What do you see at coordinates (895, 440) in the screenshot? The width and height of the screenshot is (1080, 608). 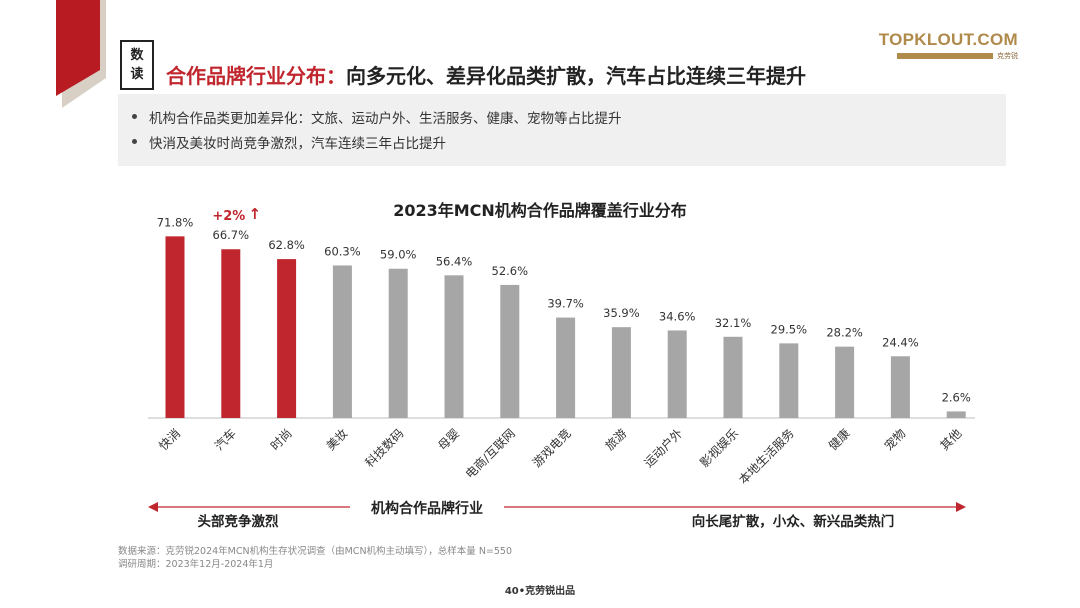 I see `category-tick-label: 宠物` at bounding box center [895, 440].